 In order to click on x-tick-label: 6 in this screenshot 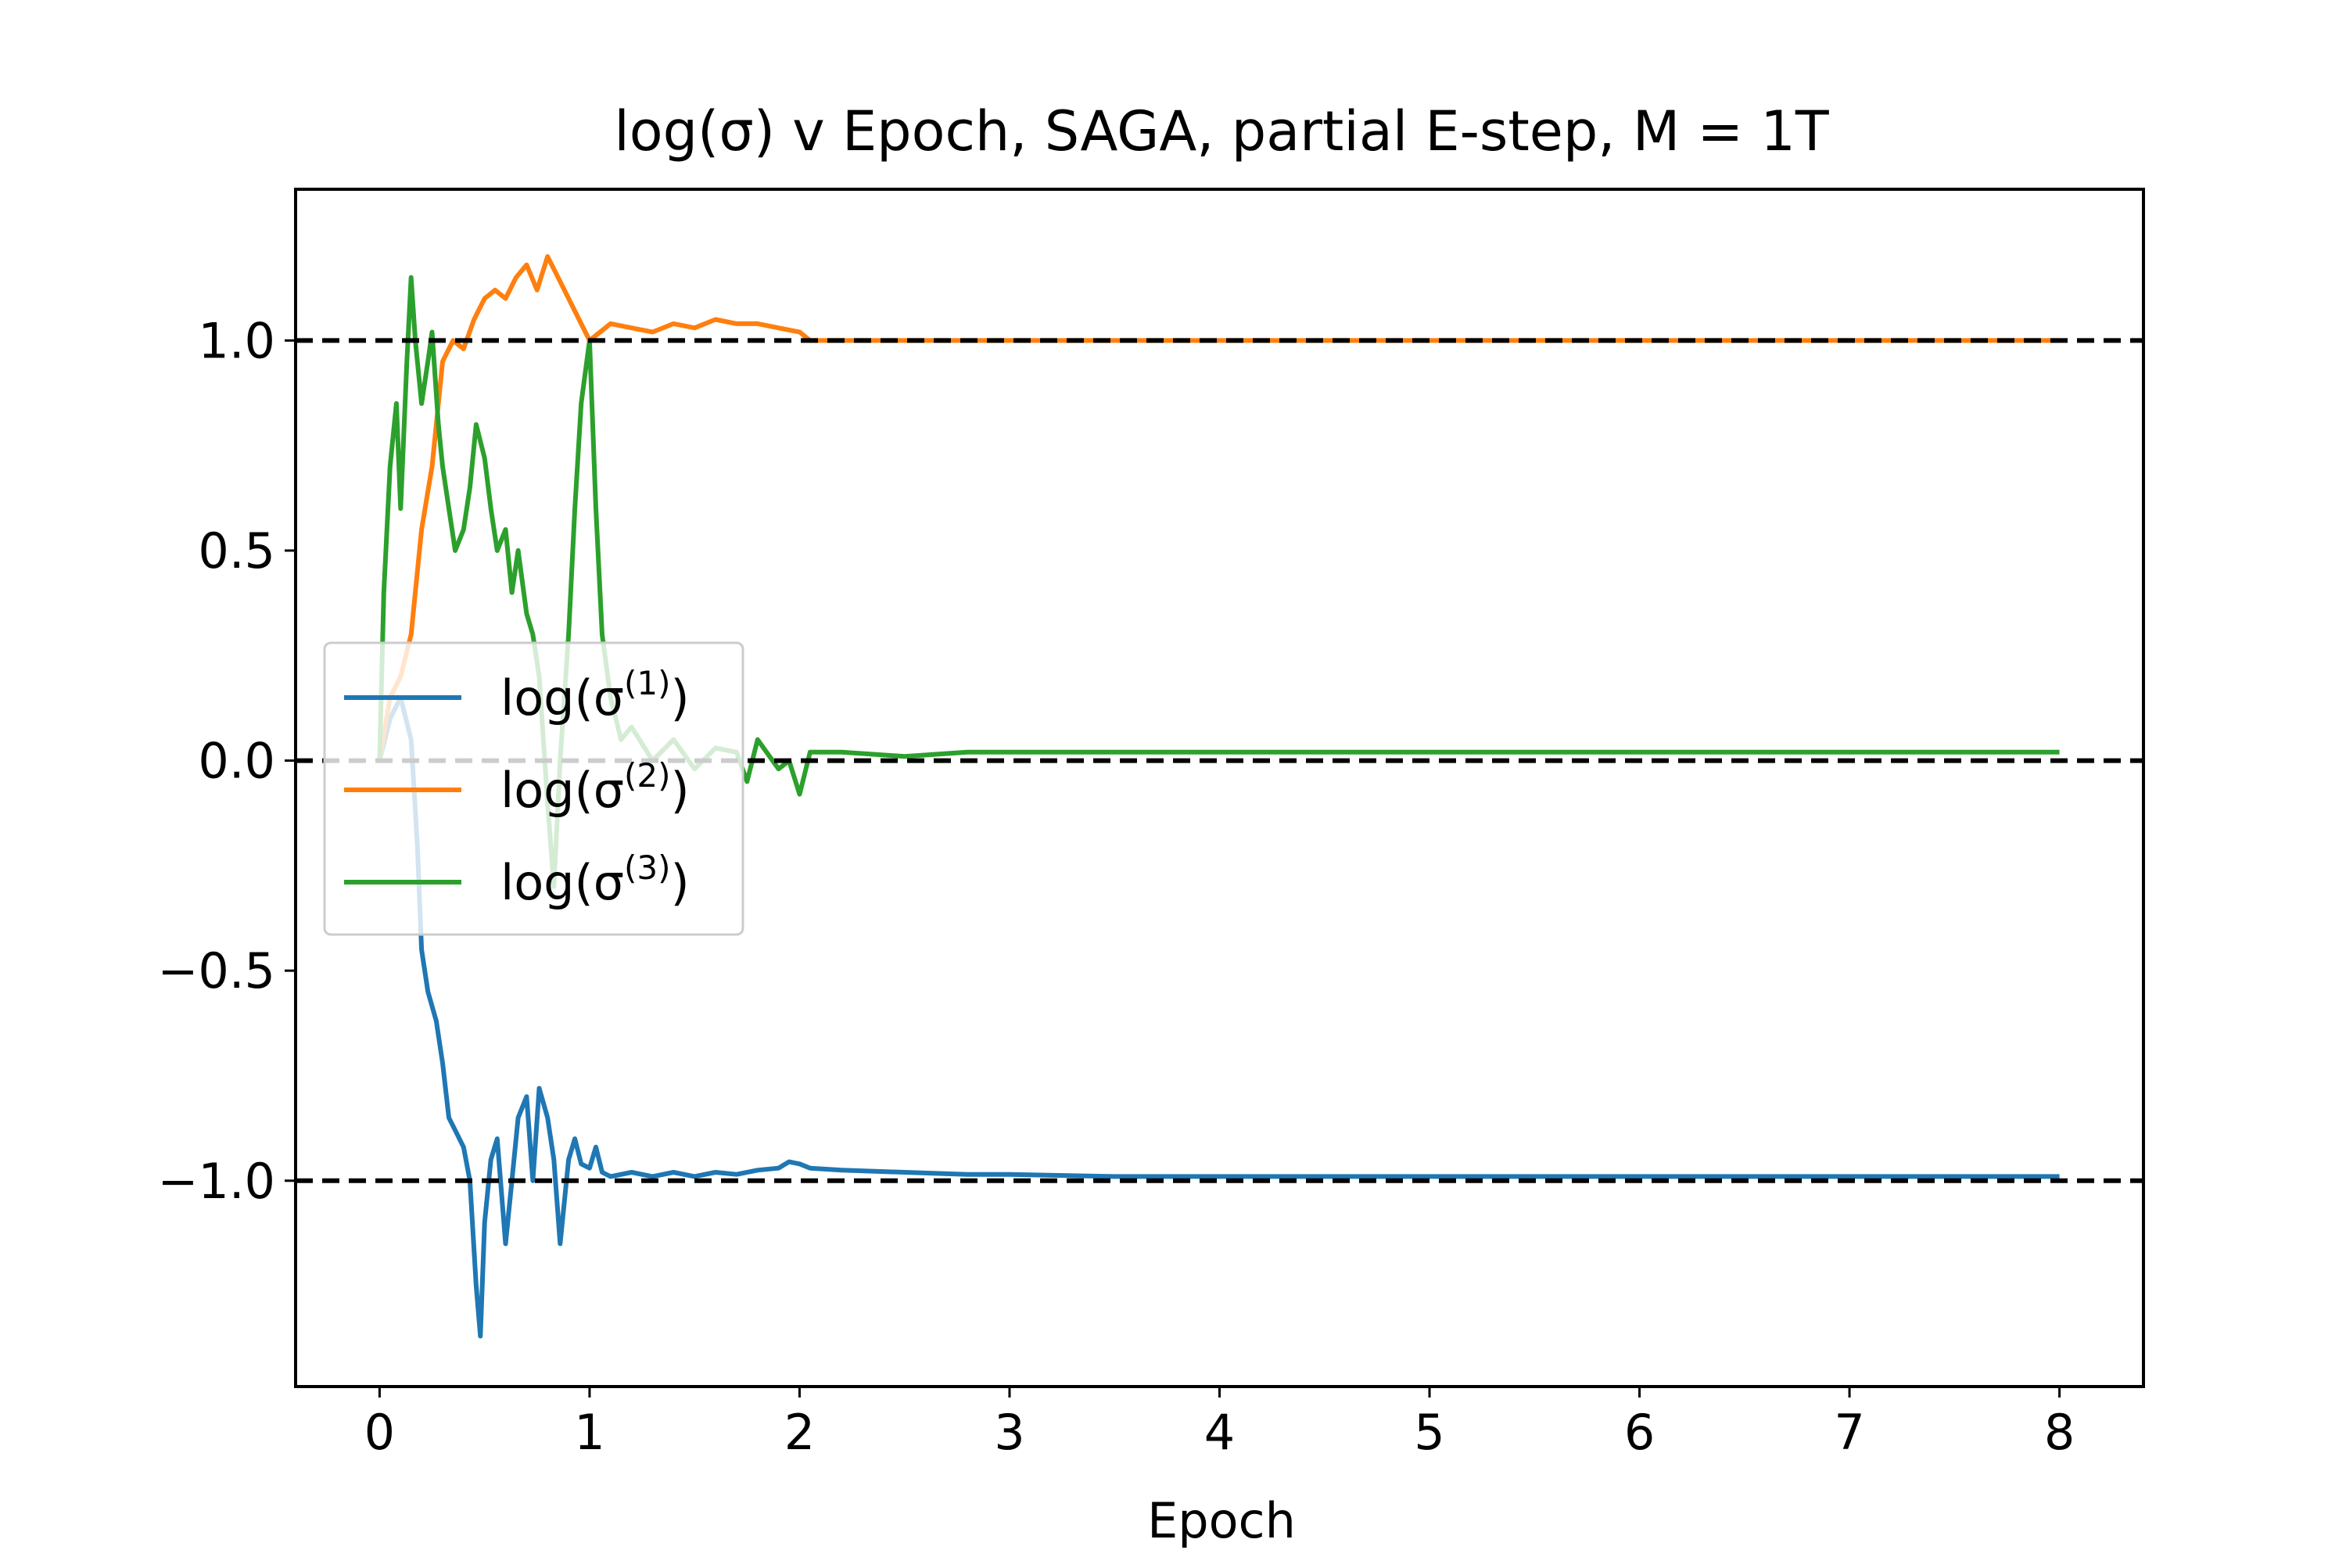, I will do `click(1639, 1432)`.